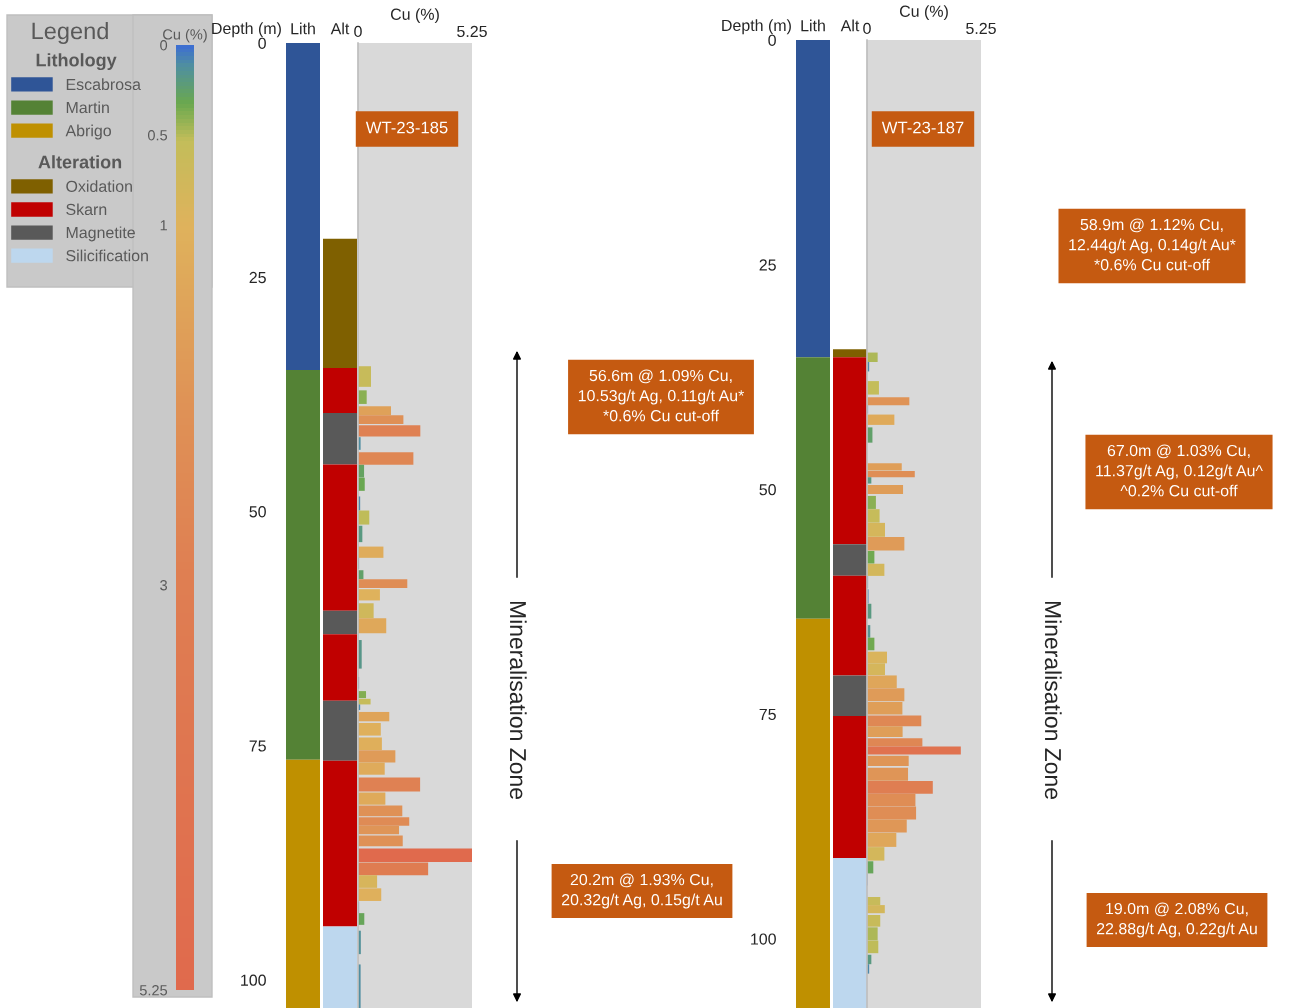 Image resolution: width=1289 pixels, height=1008 pixels. I want to click on legend-title: Lithology, so click(76, 62).